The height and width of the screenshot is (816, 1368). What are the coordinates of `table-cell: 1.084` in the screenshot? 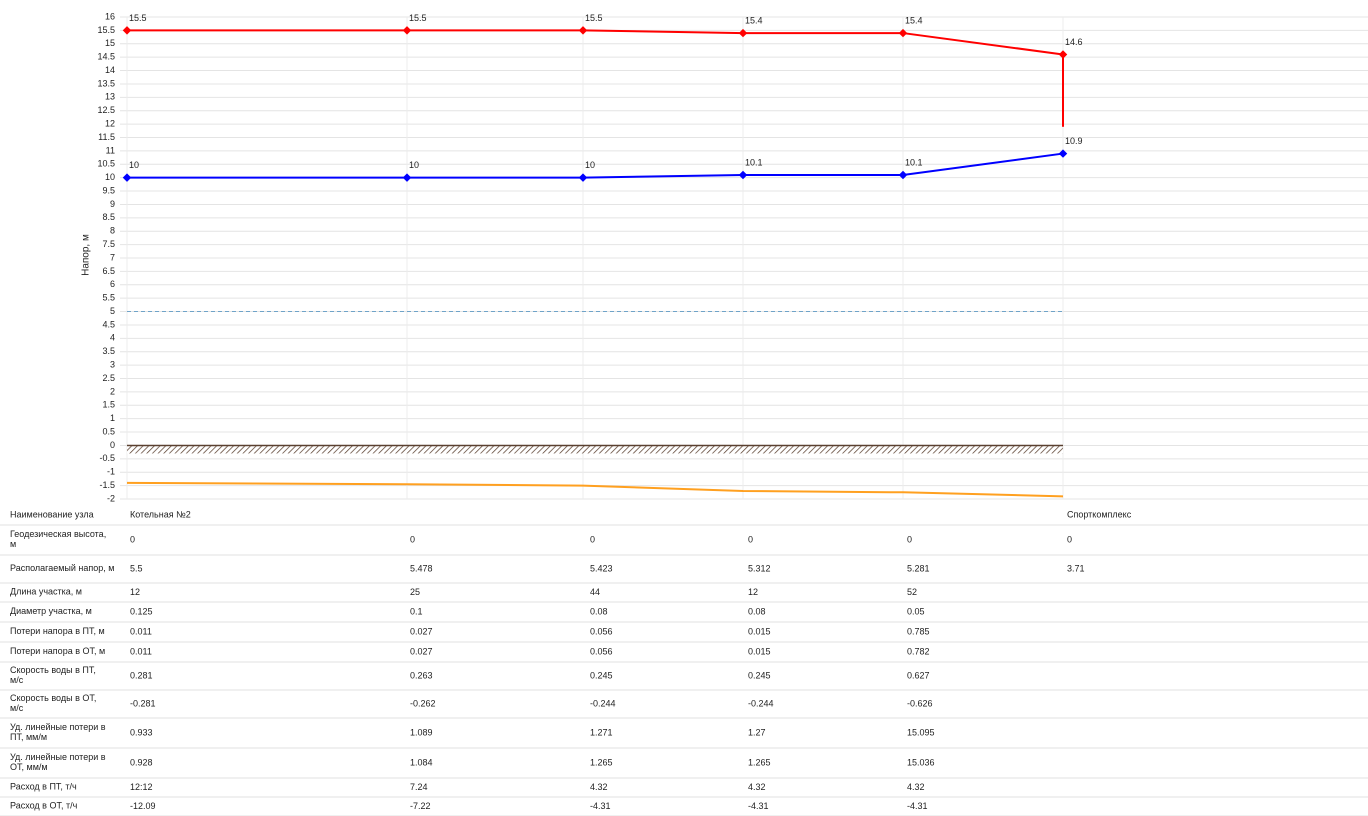 It's located at (421, 762).